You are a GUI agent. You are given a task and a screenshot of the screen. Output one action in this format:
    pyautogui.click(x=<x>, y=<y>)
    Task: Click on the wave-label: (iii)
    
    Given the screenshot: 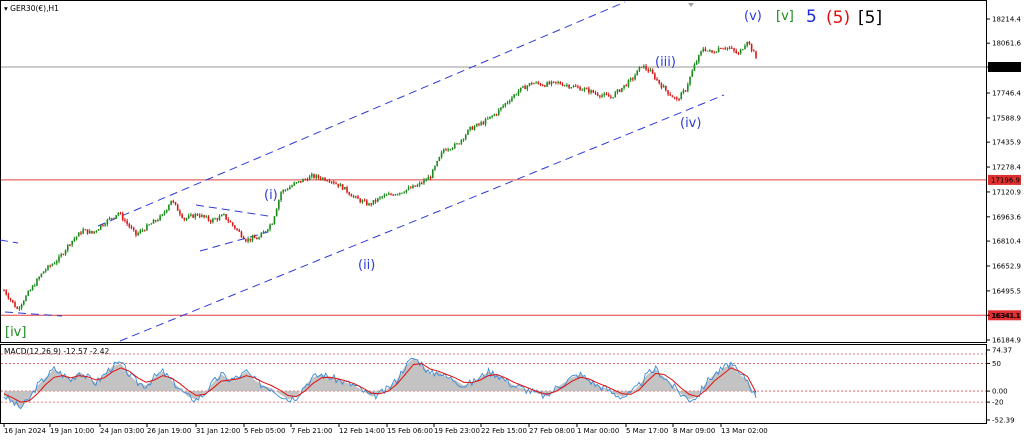 What is the action you would take?
    pyautogui.click(x=665, y=62)
    